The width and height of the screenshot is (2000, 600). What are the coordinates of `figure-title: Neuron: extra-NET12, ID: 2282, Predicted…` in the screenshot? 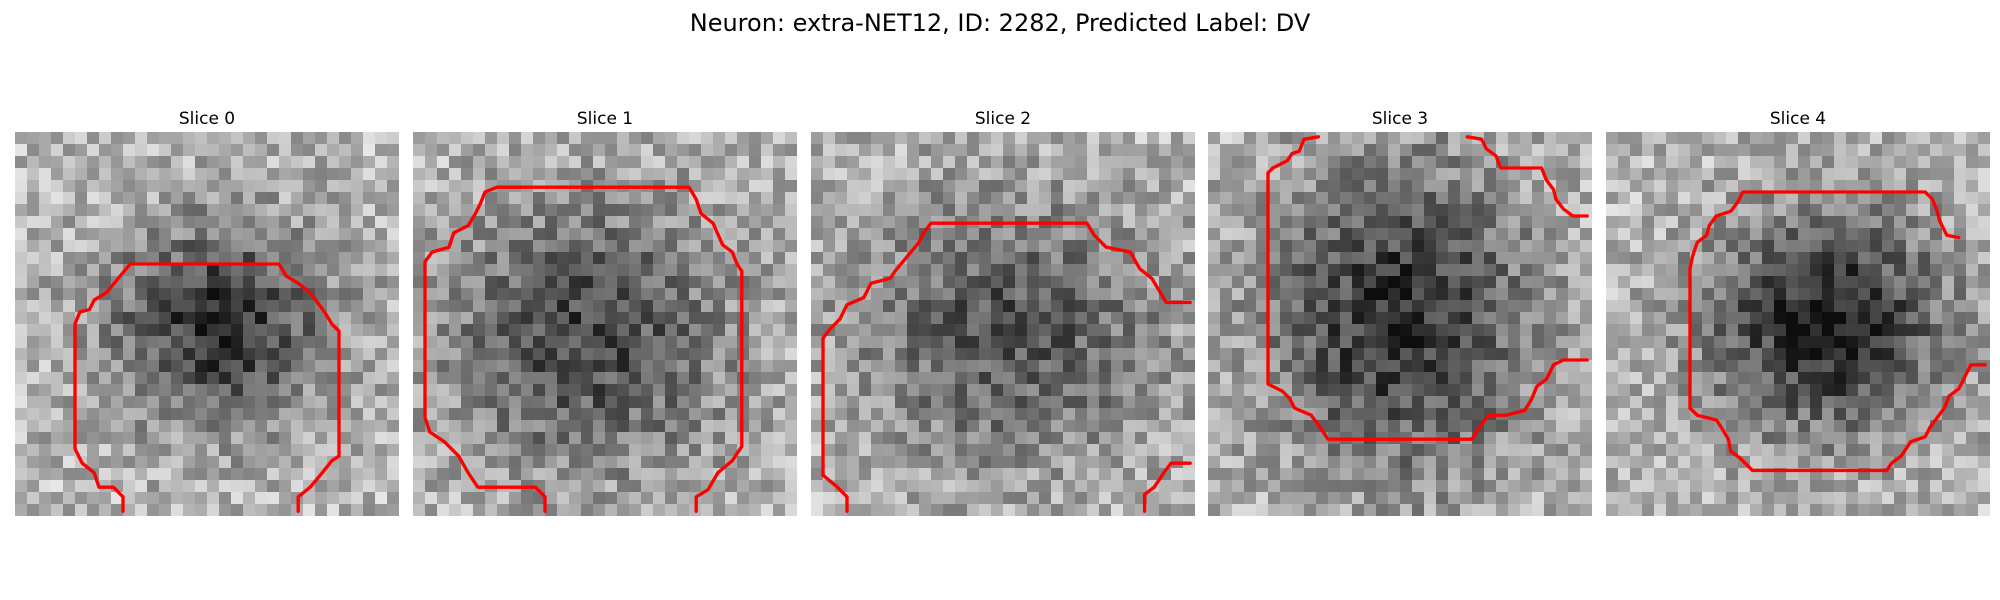 It's located at (1000, 23).